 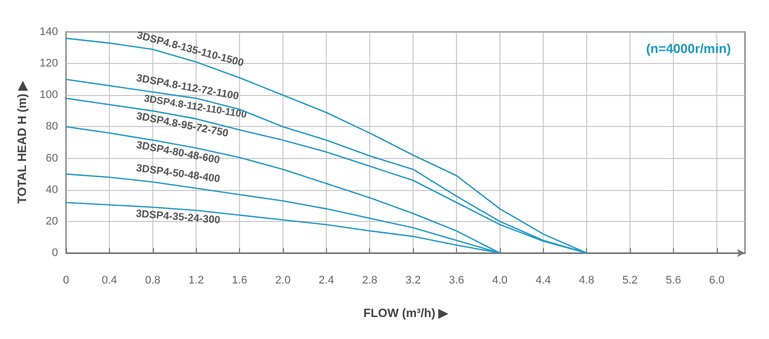 What do you see at coordinates (178, 217) in the screenshot?
I see `series-label: 3DSP4-35-24-300` at bounding box center [178, 217].